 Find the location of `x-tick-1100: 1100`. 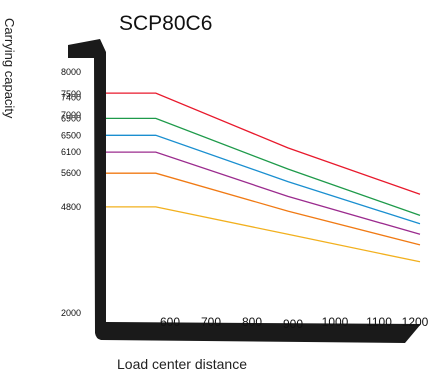

x-tick-1100: 1100 is located at coordinates (379, 322).